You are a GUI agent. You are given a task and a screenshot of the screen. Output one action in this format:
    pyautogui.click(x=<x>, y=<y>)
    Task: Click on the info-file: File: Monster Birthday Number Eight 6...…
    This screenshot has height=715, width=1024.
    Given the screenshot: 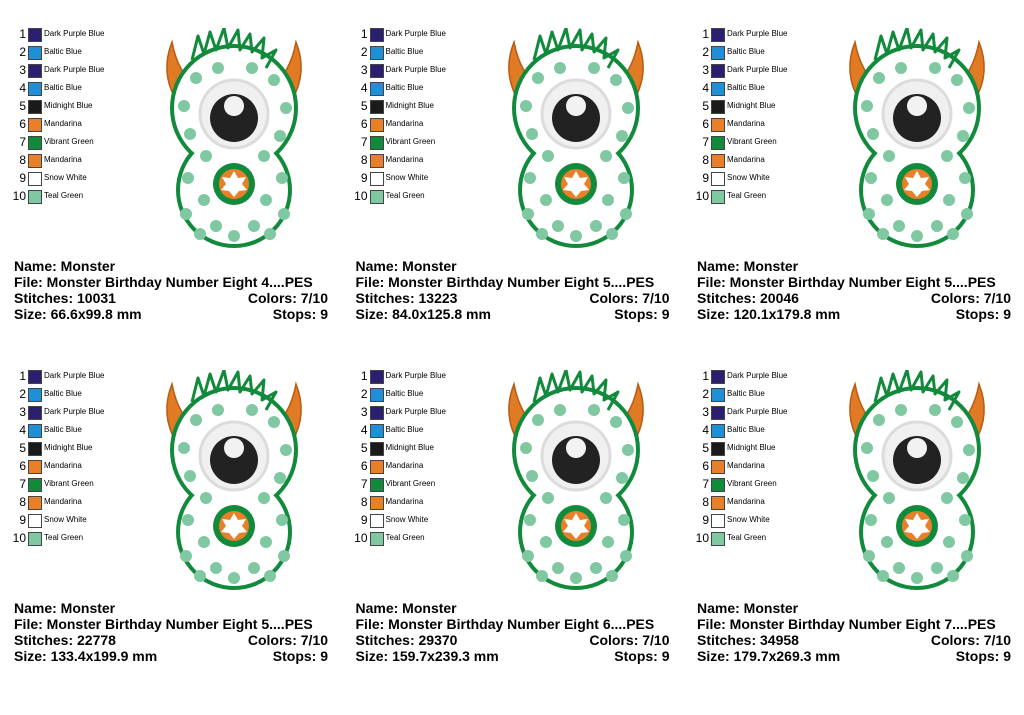 What is the action you would take?
    pyautogui.click(x=505, y=624)
    